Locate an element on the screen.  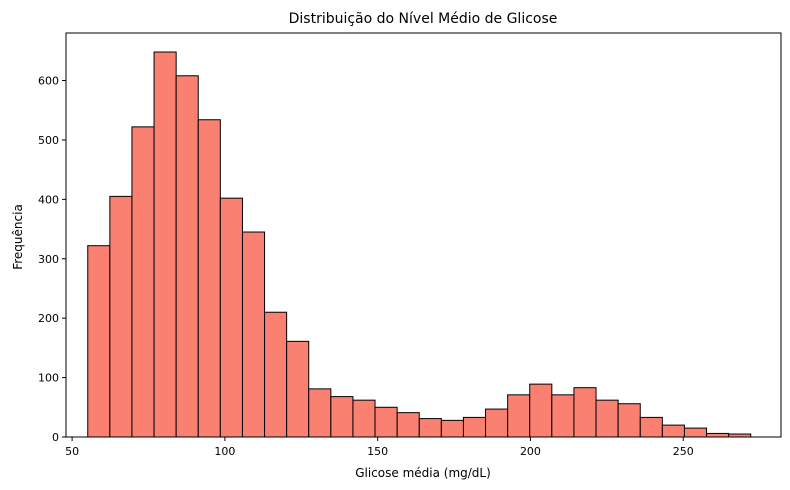
y-axis-ticks: 0 100 200 300 400 500 600 is located at coordinates (52, 259).